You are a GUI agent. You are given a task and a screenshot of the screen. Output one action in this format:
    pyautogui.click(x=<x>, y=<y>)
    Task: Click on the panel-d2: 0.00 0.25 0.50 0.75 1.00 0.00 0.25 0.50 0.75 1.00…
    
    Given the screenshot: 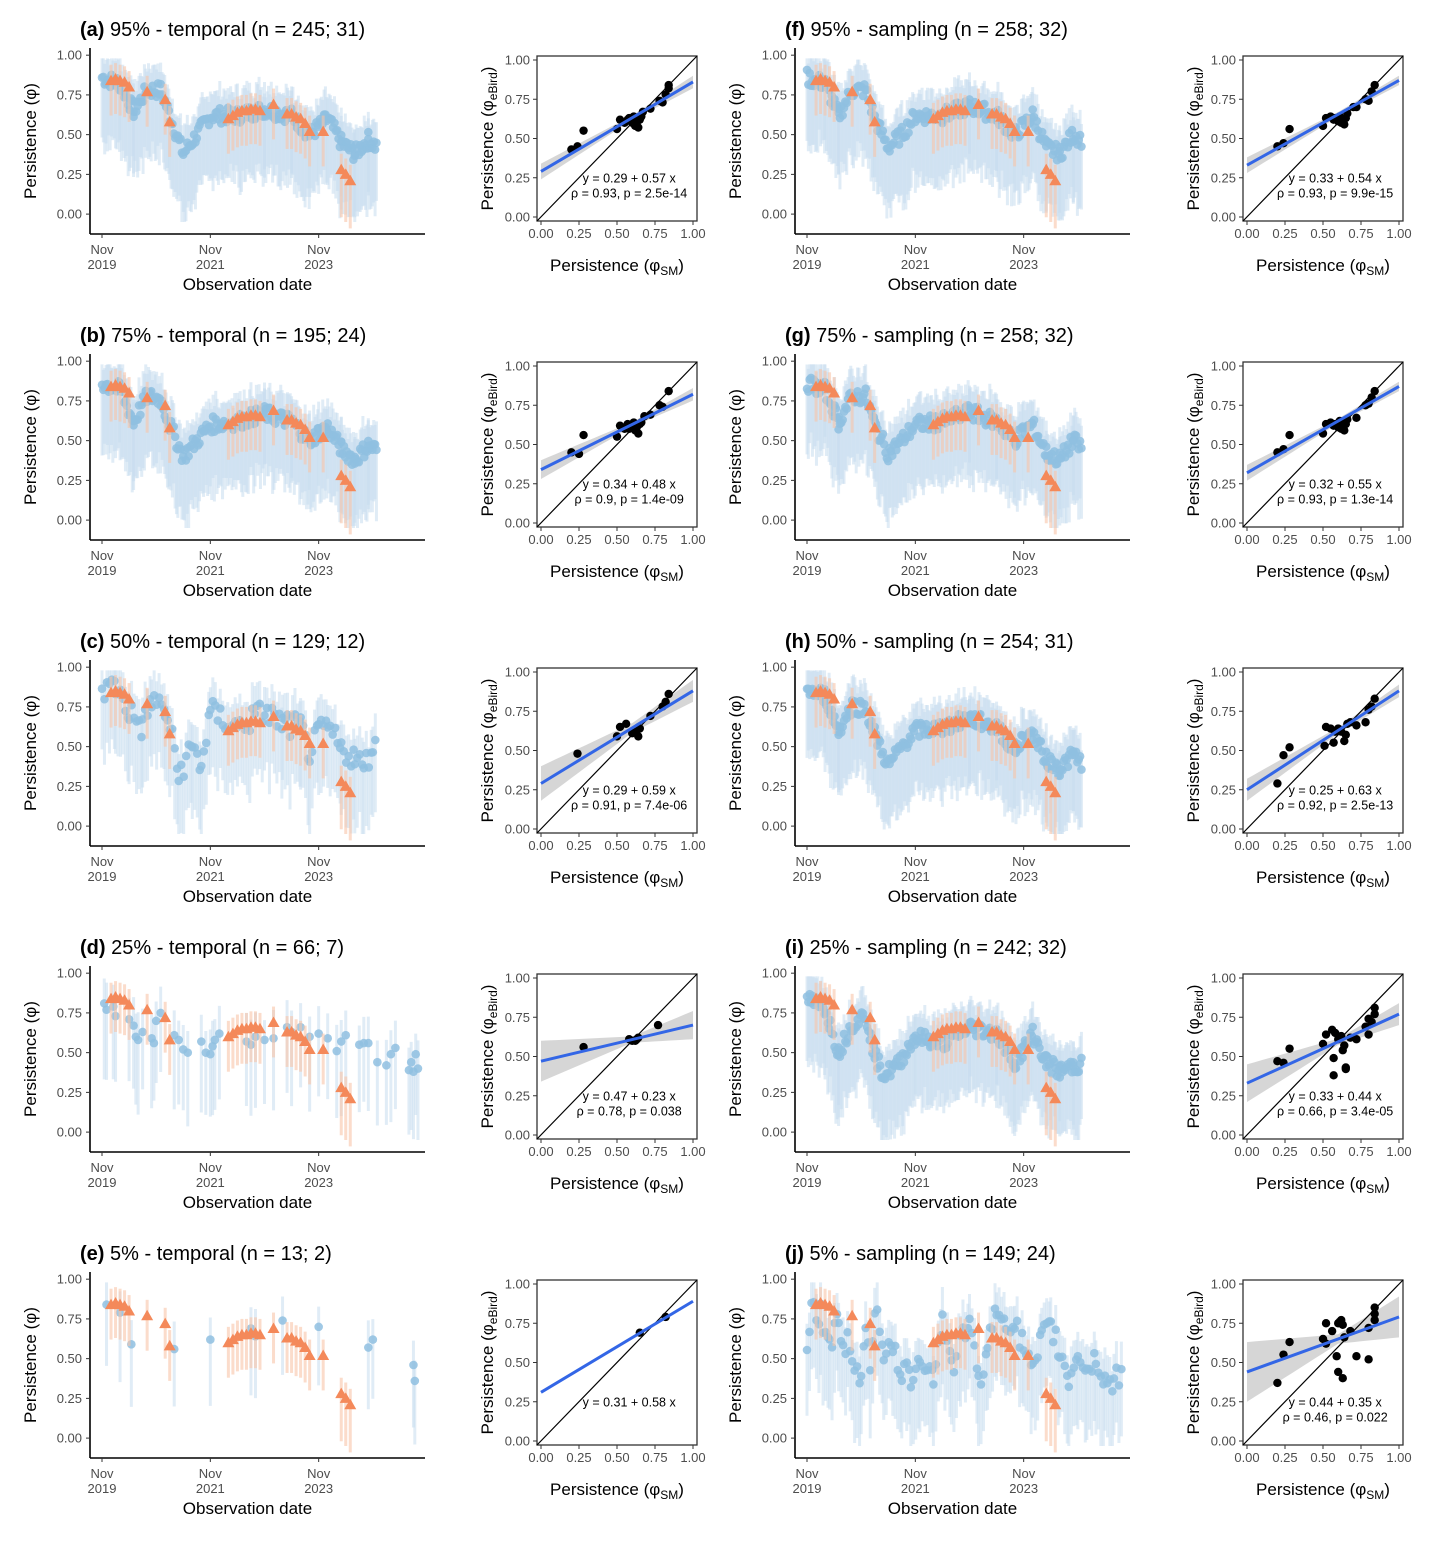 What is the action you would take?
    pyautogui.click(x=592, y=1084)
    